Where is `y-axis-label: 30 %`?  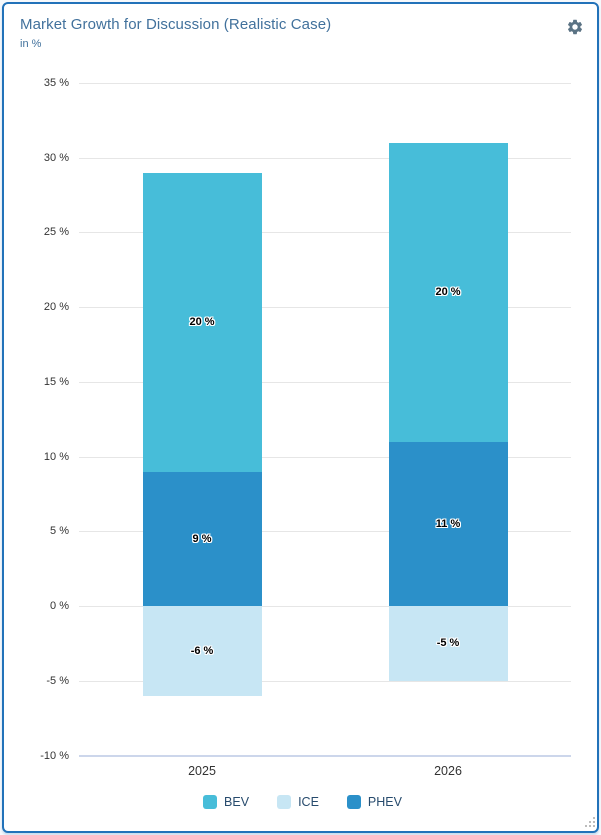 y-axis-label: 30 % is located at coordinates (56, 157).